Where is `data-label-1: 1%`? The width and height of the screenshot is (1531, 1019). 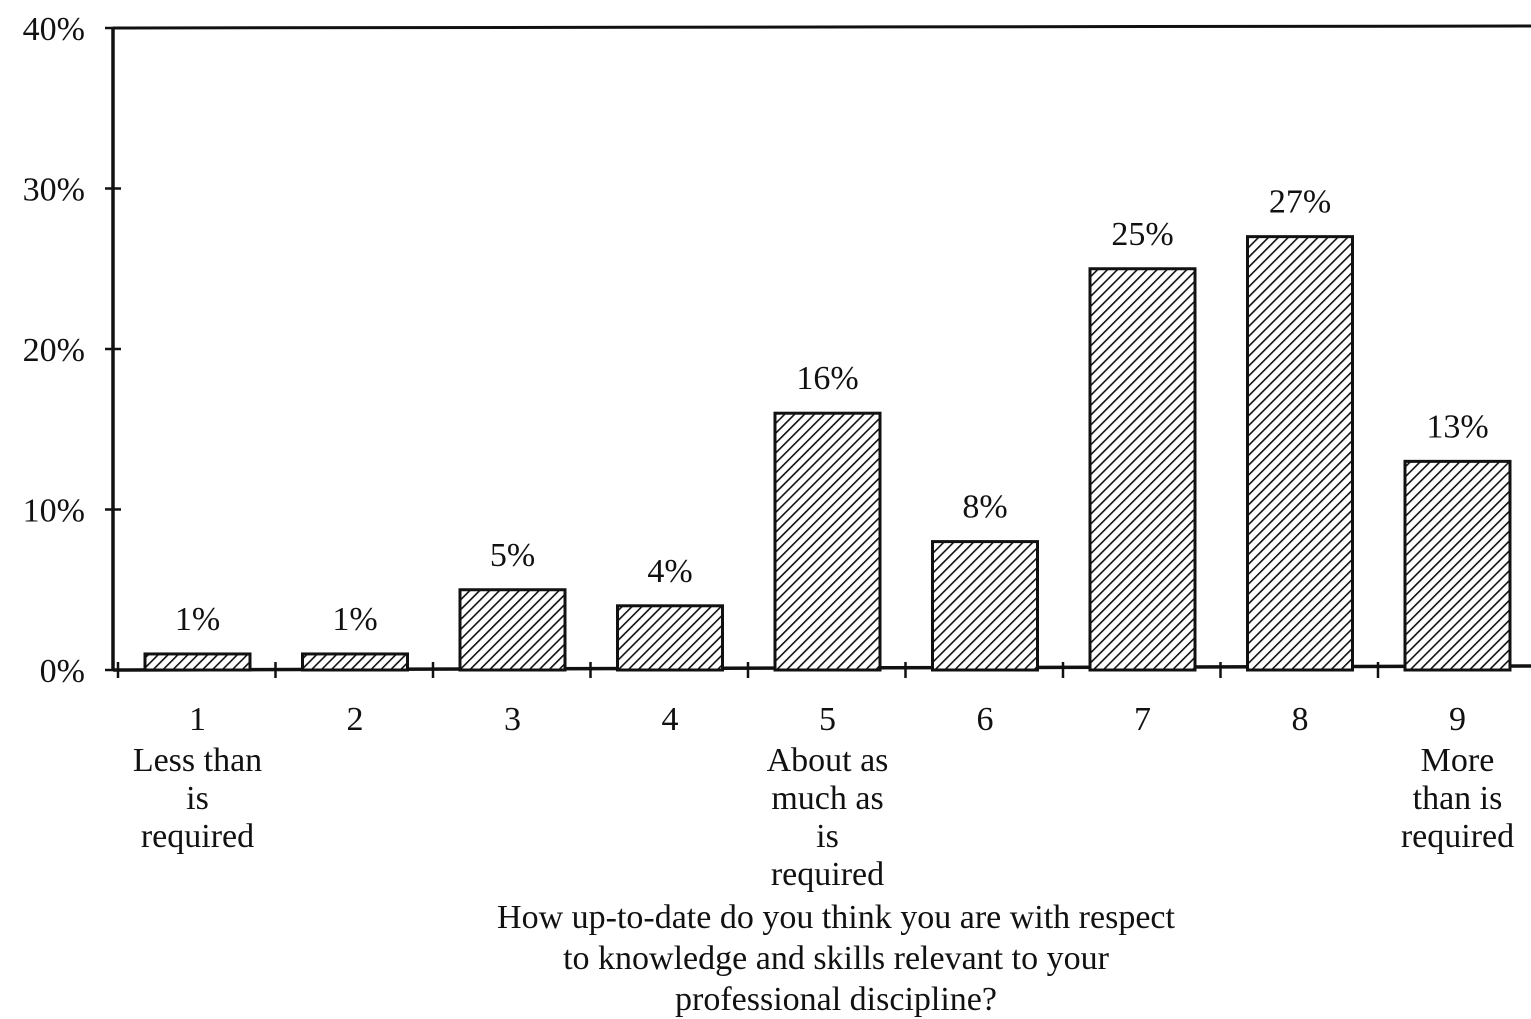 data-label-1: 1% is located at coordinates (197, 619).